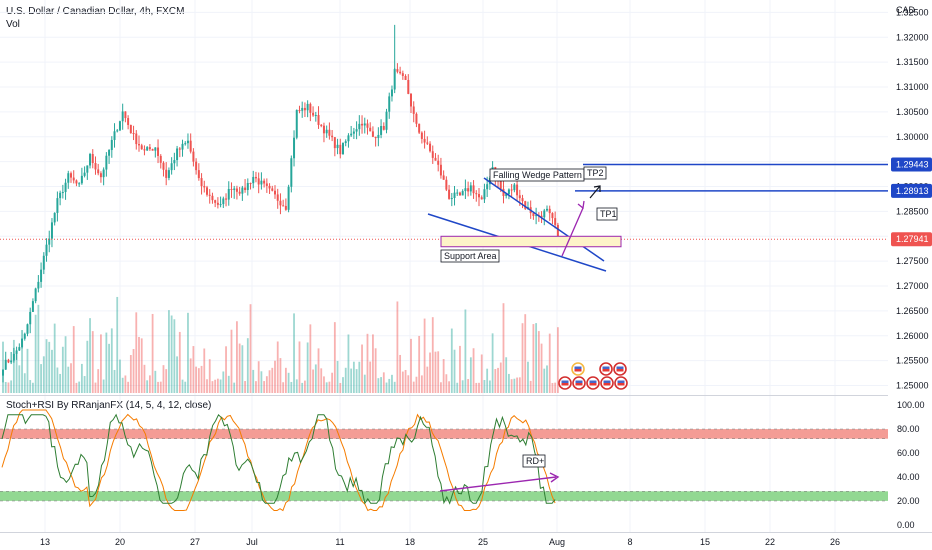 Image resolution: width=932 pixels, height=550 pixels. I want to click on time-axis: 13 20 27 Jul 11 18 25 Aug 8 15 22 26, so click(466, 540).